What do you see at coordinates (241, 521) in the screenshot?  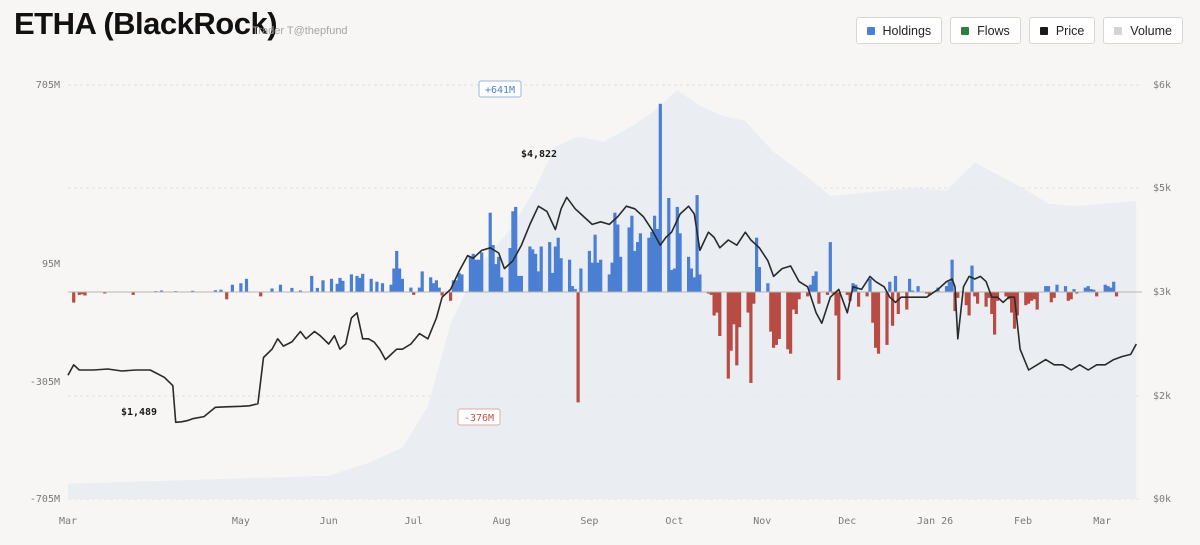 I see `x-tick: May` at bounding box center [241, 521].